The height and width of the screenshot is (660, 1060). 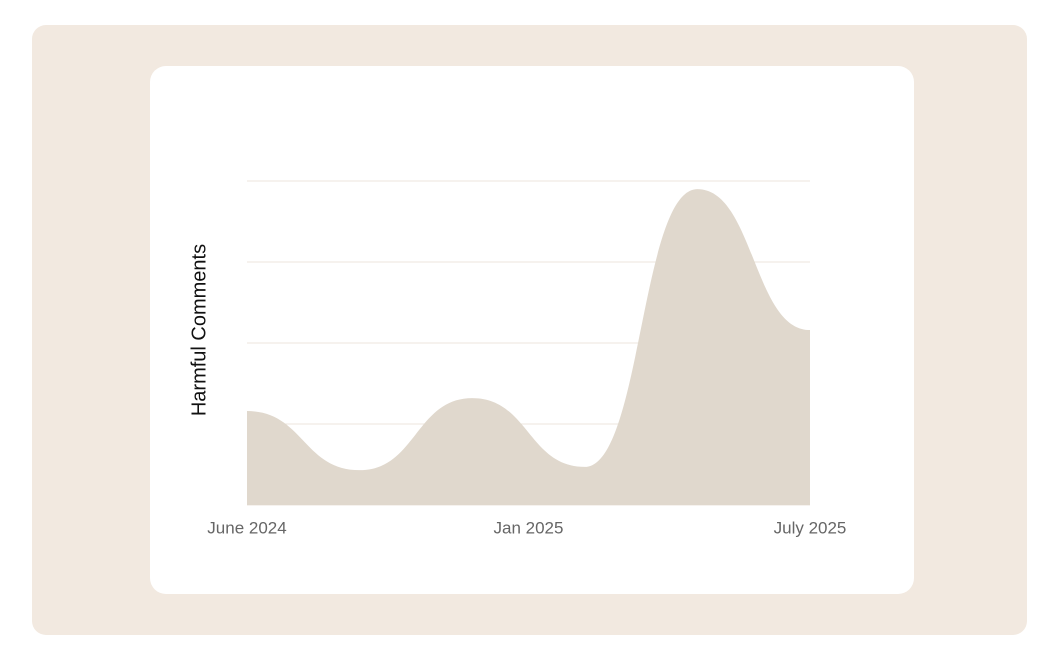 I want to click on x-tick-label: June 2024, so click(x=246, y=527).